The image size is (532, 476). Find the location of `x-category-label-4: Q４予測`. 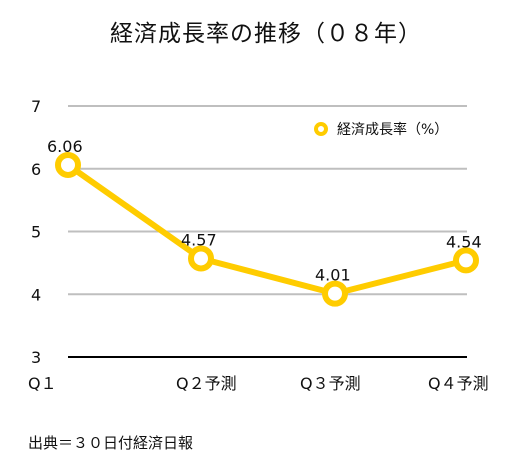

x-category-label-4: Q４予測 is located at coordinates (458, 383).